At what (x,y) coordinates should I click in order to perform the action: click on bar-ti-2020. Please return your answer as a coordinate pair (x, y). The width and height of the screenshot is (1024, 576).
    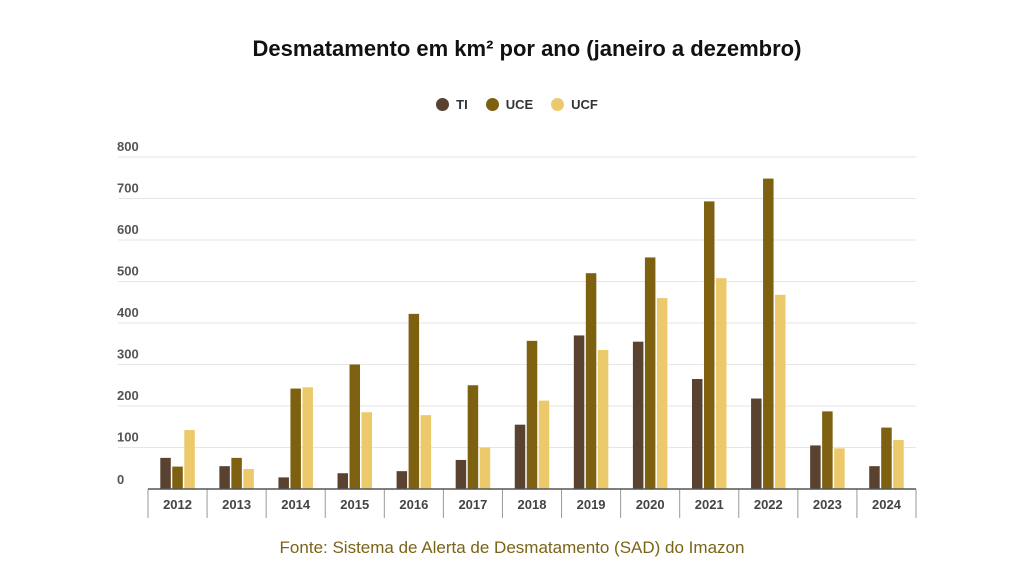
    Looking at the image, I should click on (638, 415).